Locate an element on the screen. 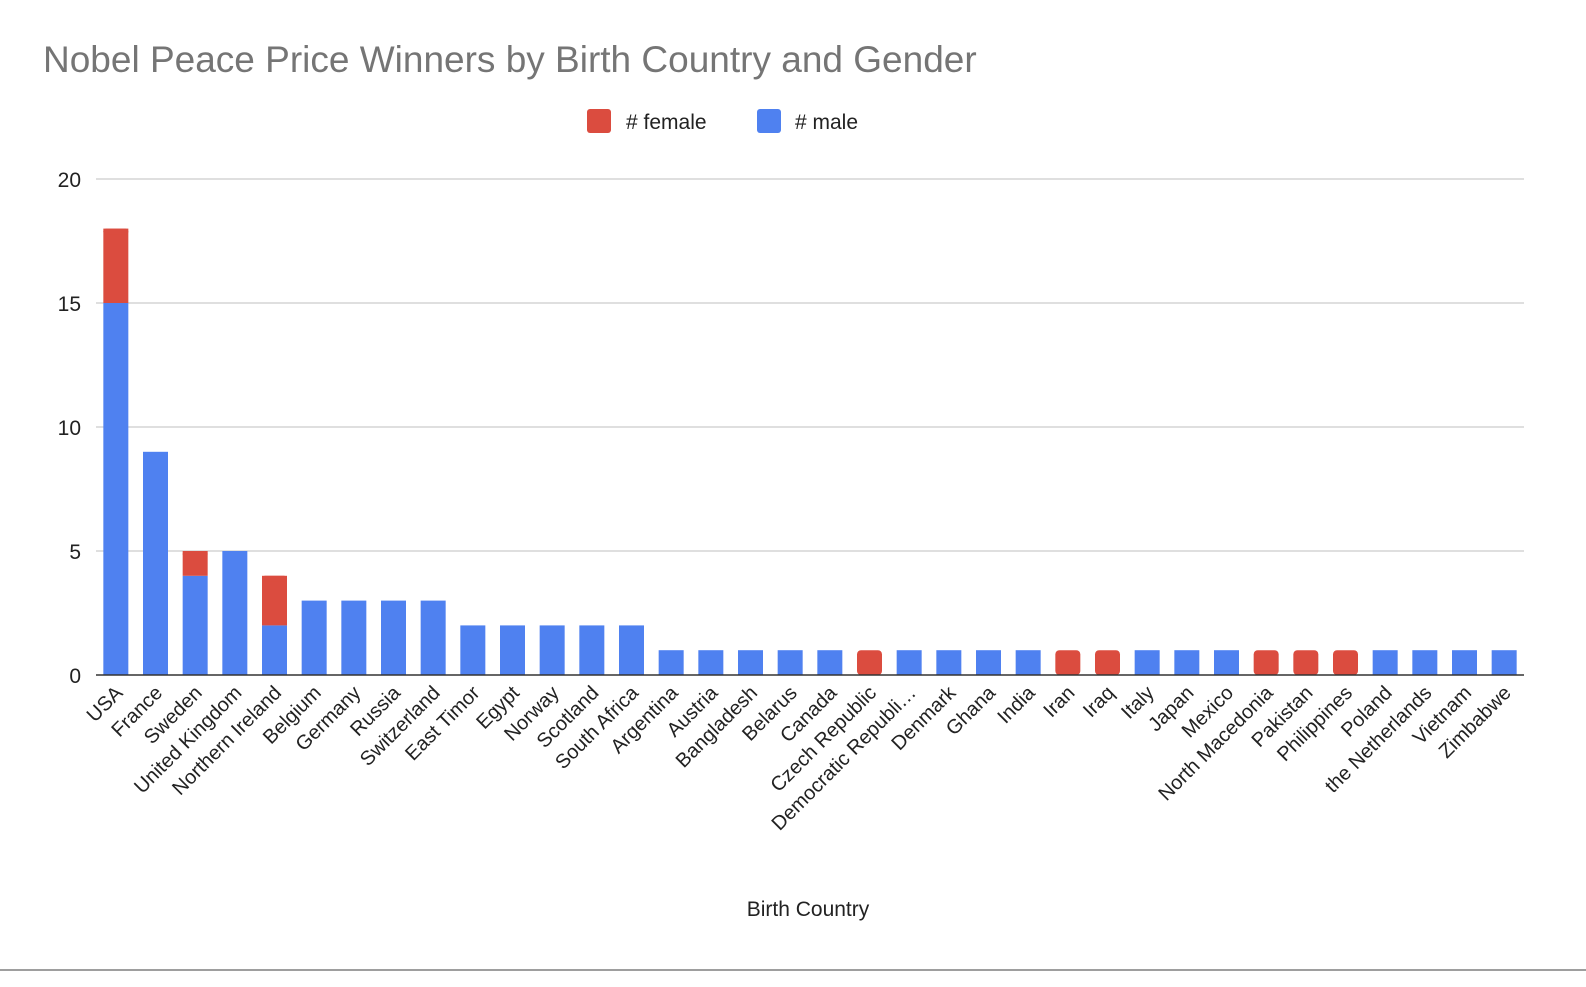 Image resolution: width=1586 pixels, height=987 pixels. x-tick-label: Iran is located at coordinates (1059, 702).